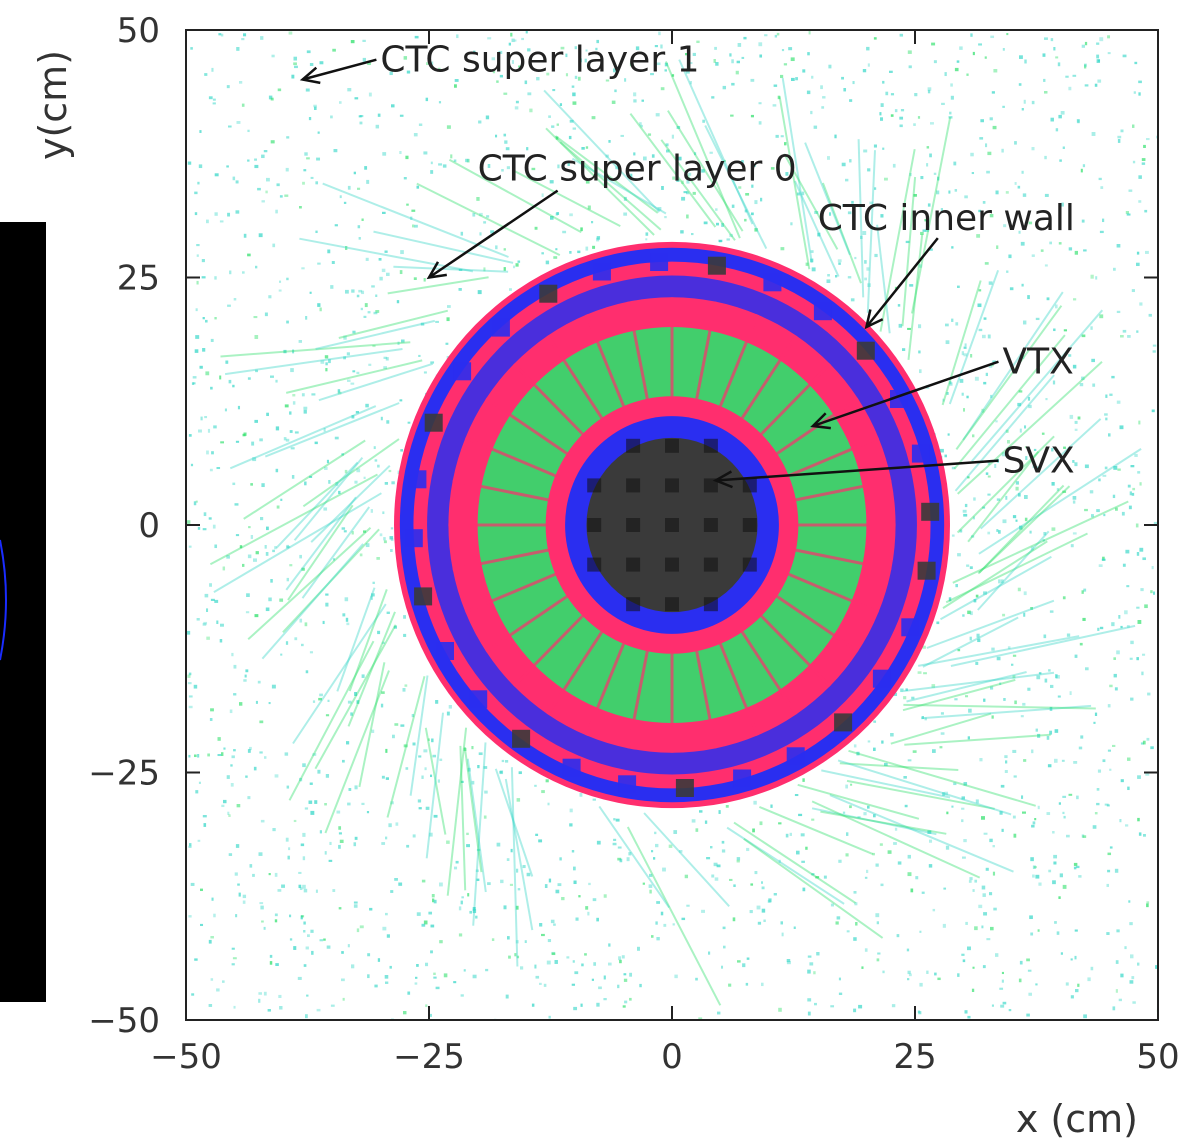 The height and width of the screenshot is (1148, 1189). Describe the element at coordinates (1038, 461) in the screenshot. I see `annotation-label: SVX` at that location.